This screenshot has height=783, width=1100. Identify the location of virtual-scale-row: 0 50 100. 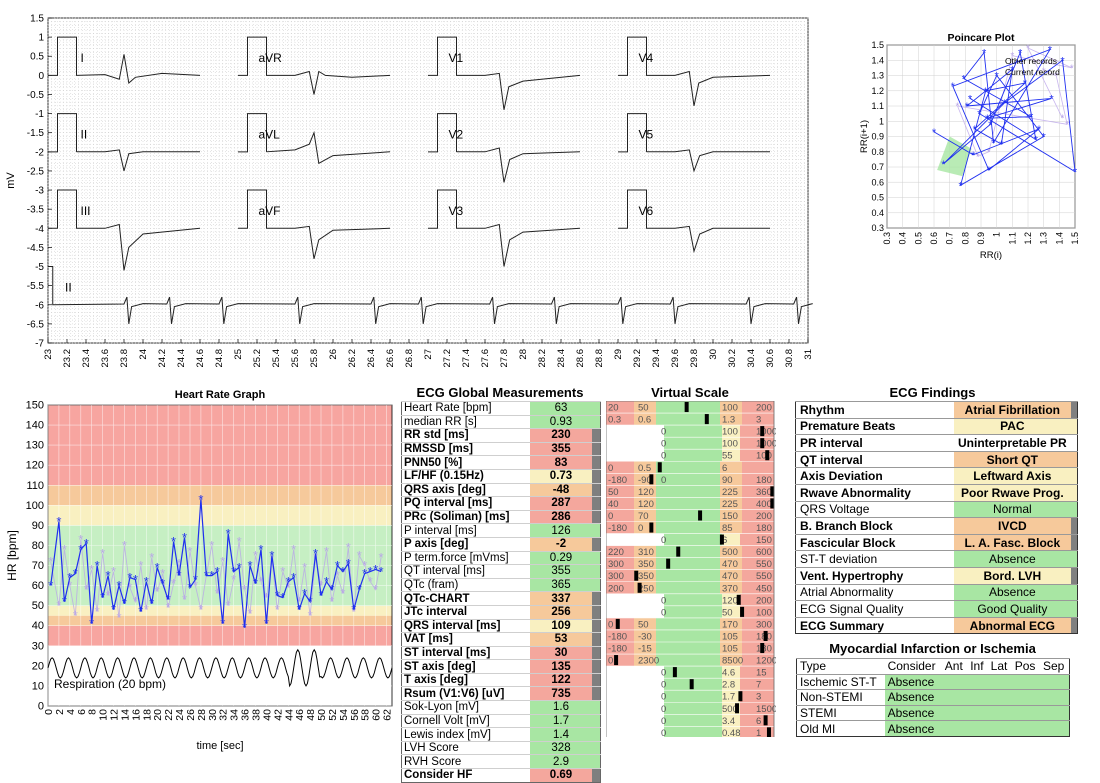
(690, 611).